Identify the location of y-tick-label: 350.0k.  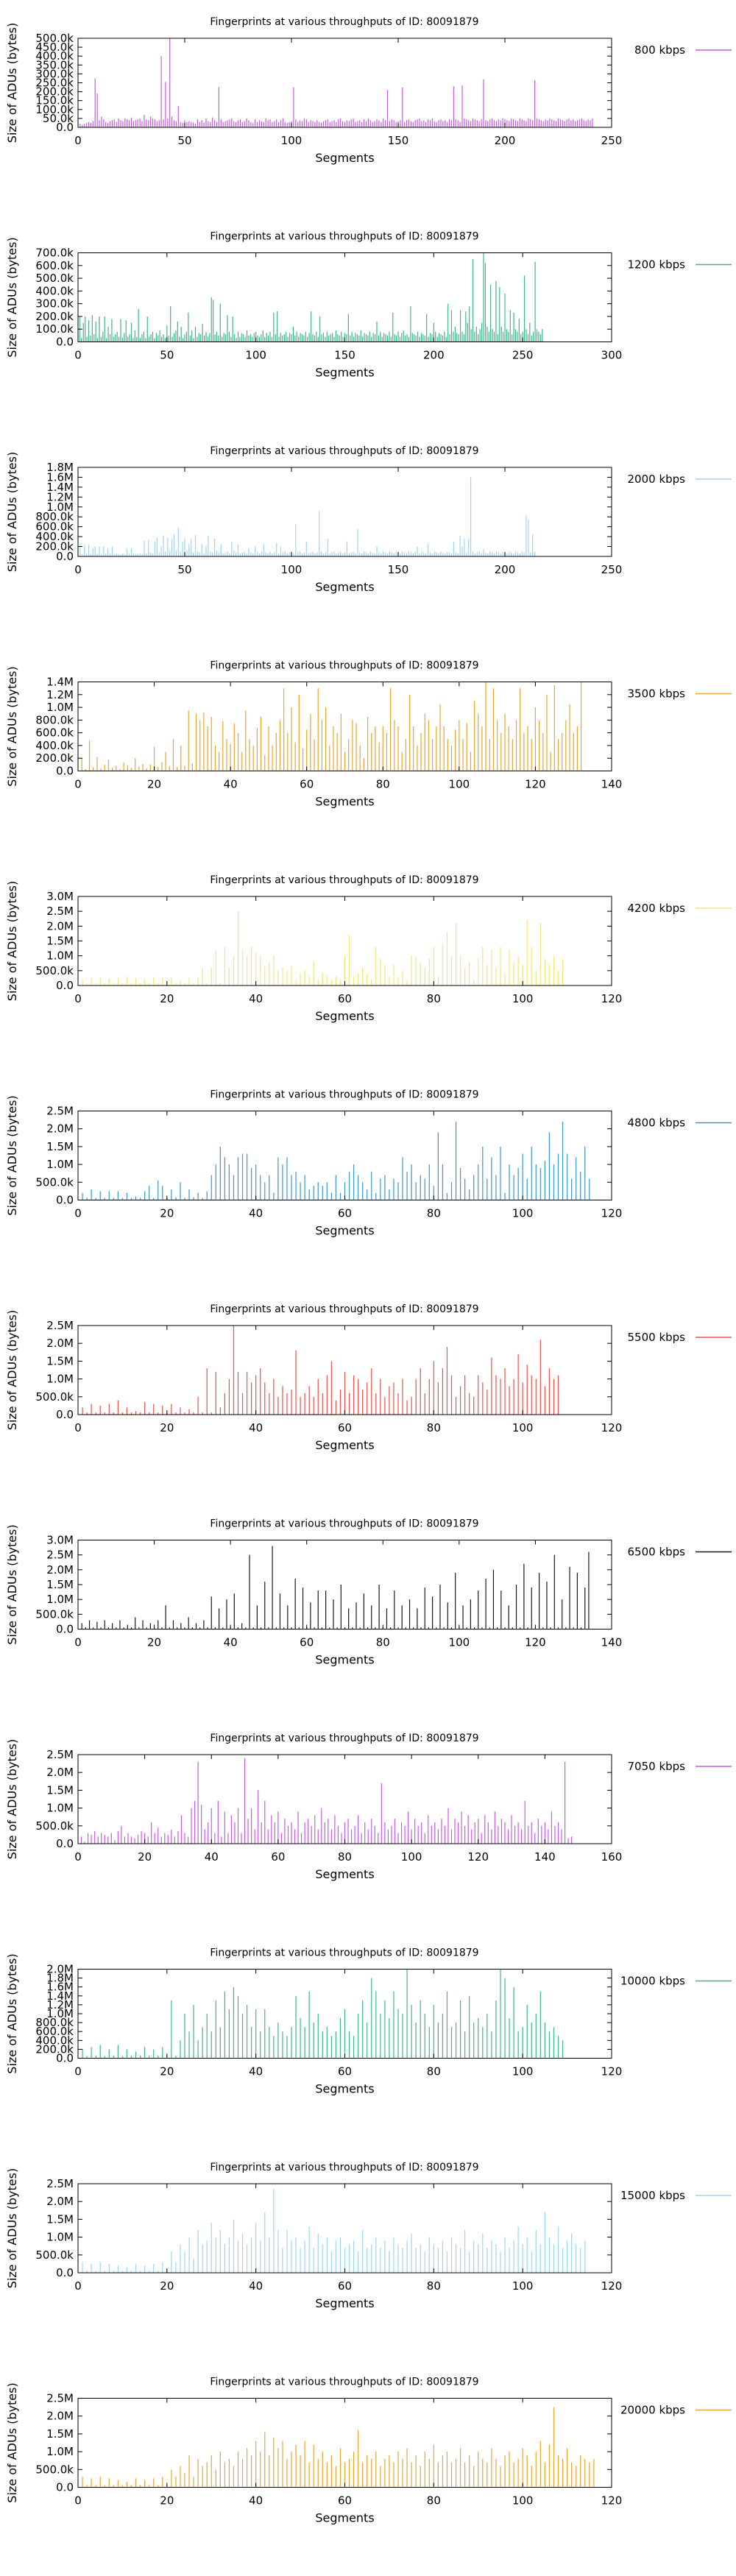
(54, 64).